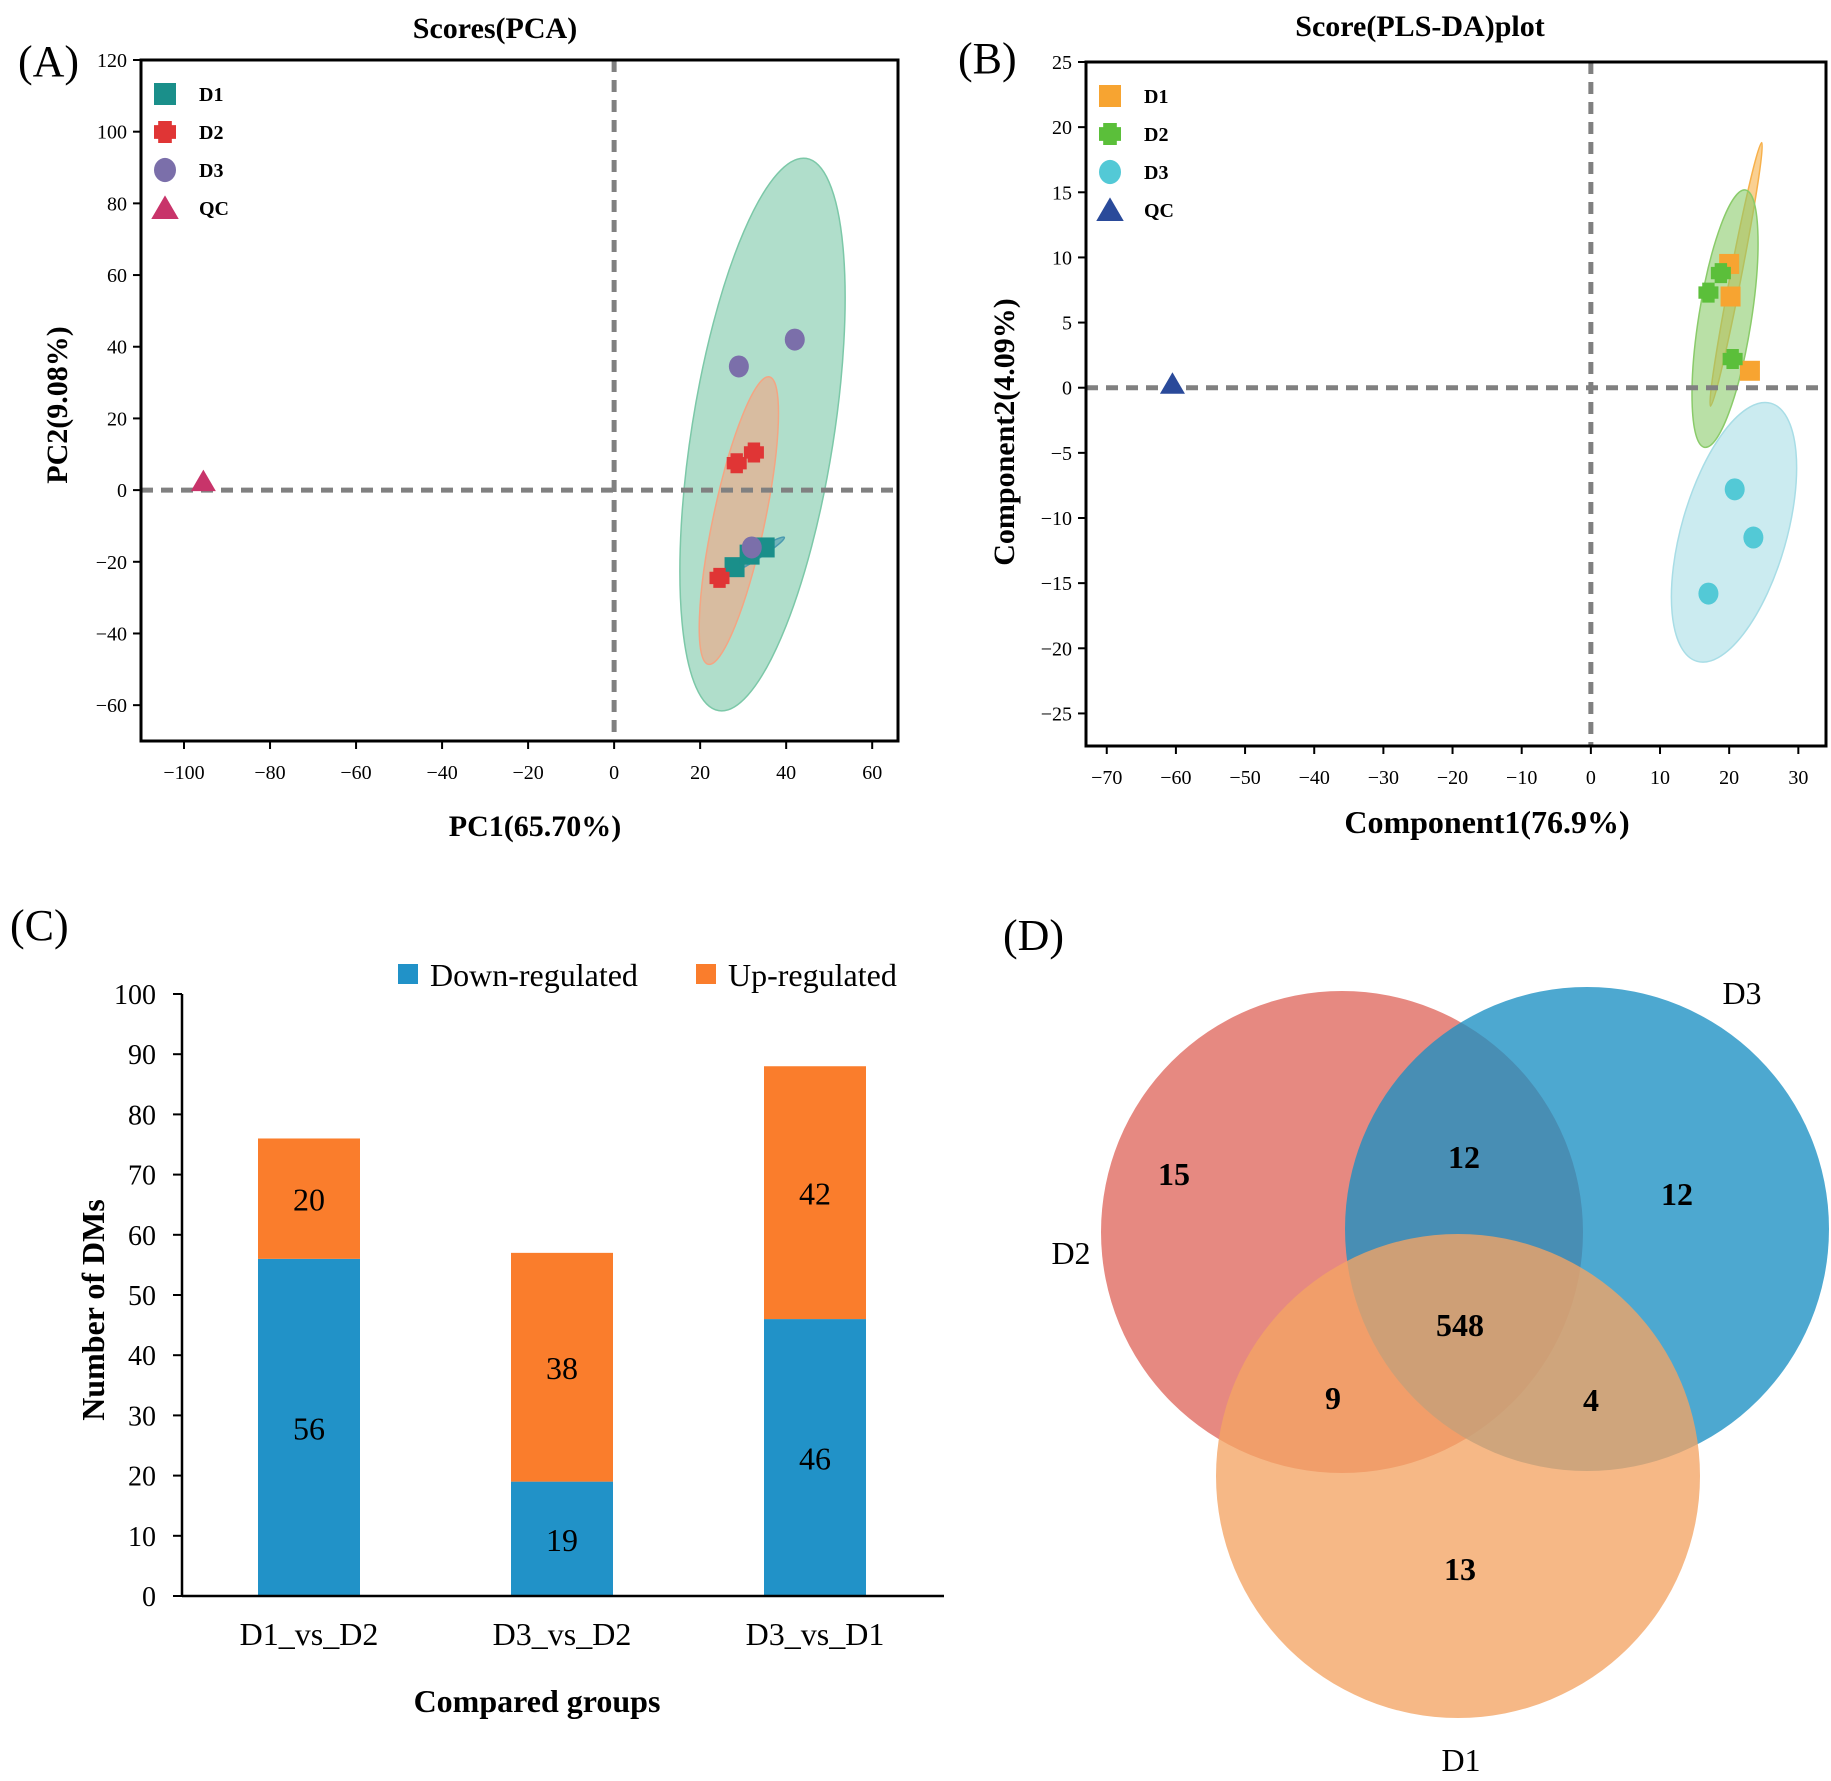 The height and width of the screenshot is (1781, 1831). I want to click on bar-down-regulated-d3_vs_d1, so click(815, 1457).